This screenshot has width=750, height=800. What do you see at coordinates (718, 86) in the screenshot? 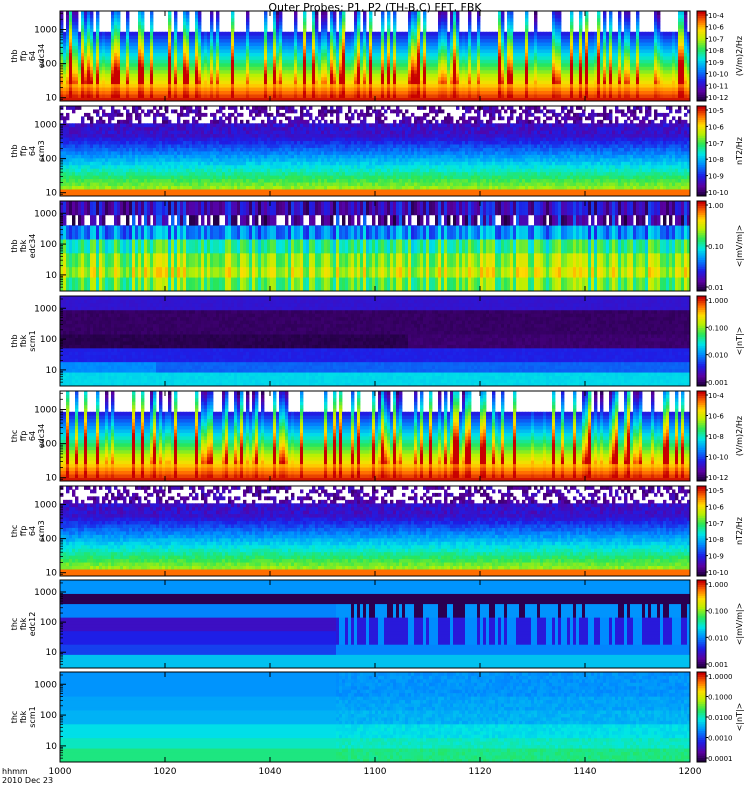
I see `colorbar-tick-label: 10-11` at bounding box center [718, 86].